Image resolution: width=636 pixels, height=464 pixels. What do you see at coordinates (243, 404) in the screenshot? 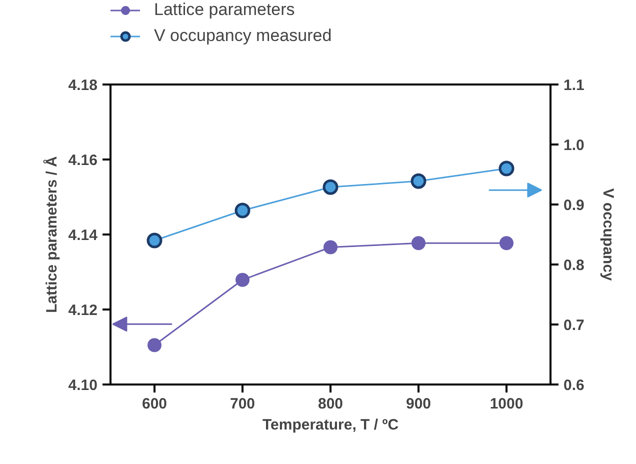
I see `x-tick-label: 700` at bounding box center [243, 404].